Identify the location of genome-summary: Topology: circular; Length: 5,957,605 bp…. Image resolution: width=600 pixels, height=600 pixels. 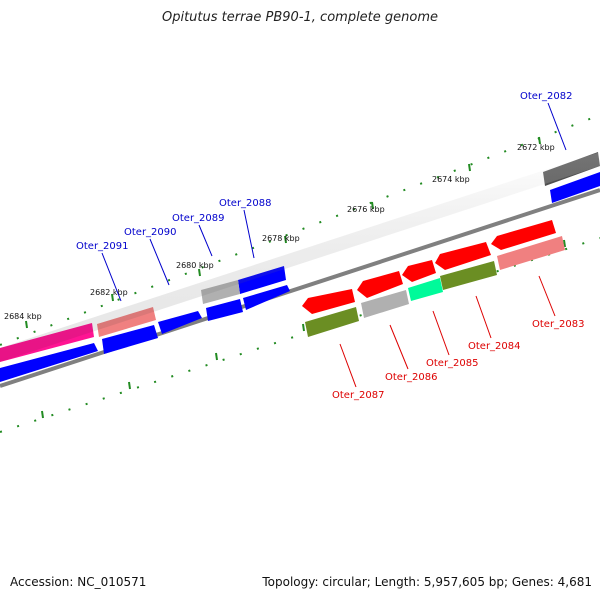
(427, 582).